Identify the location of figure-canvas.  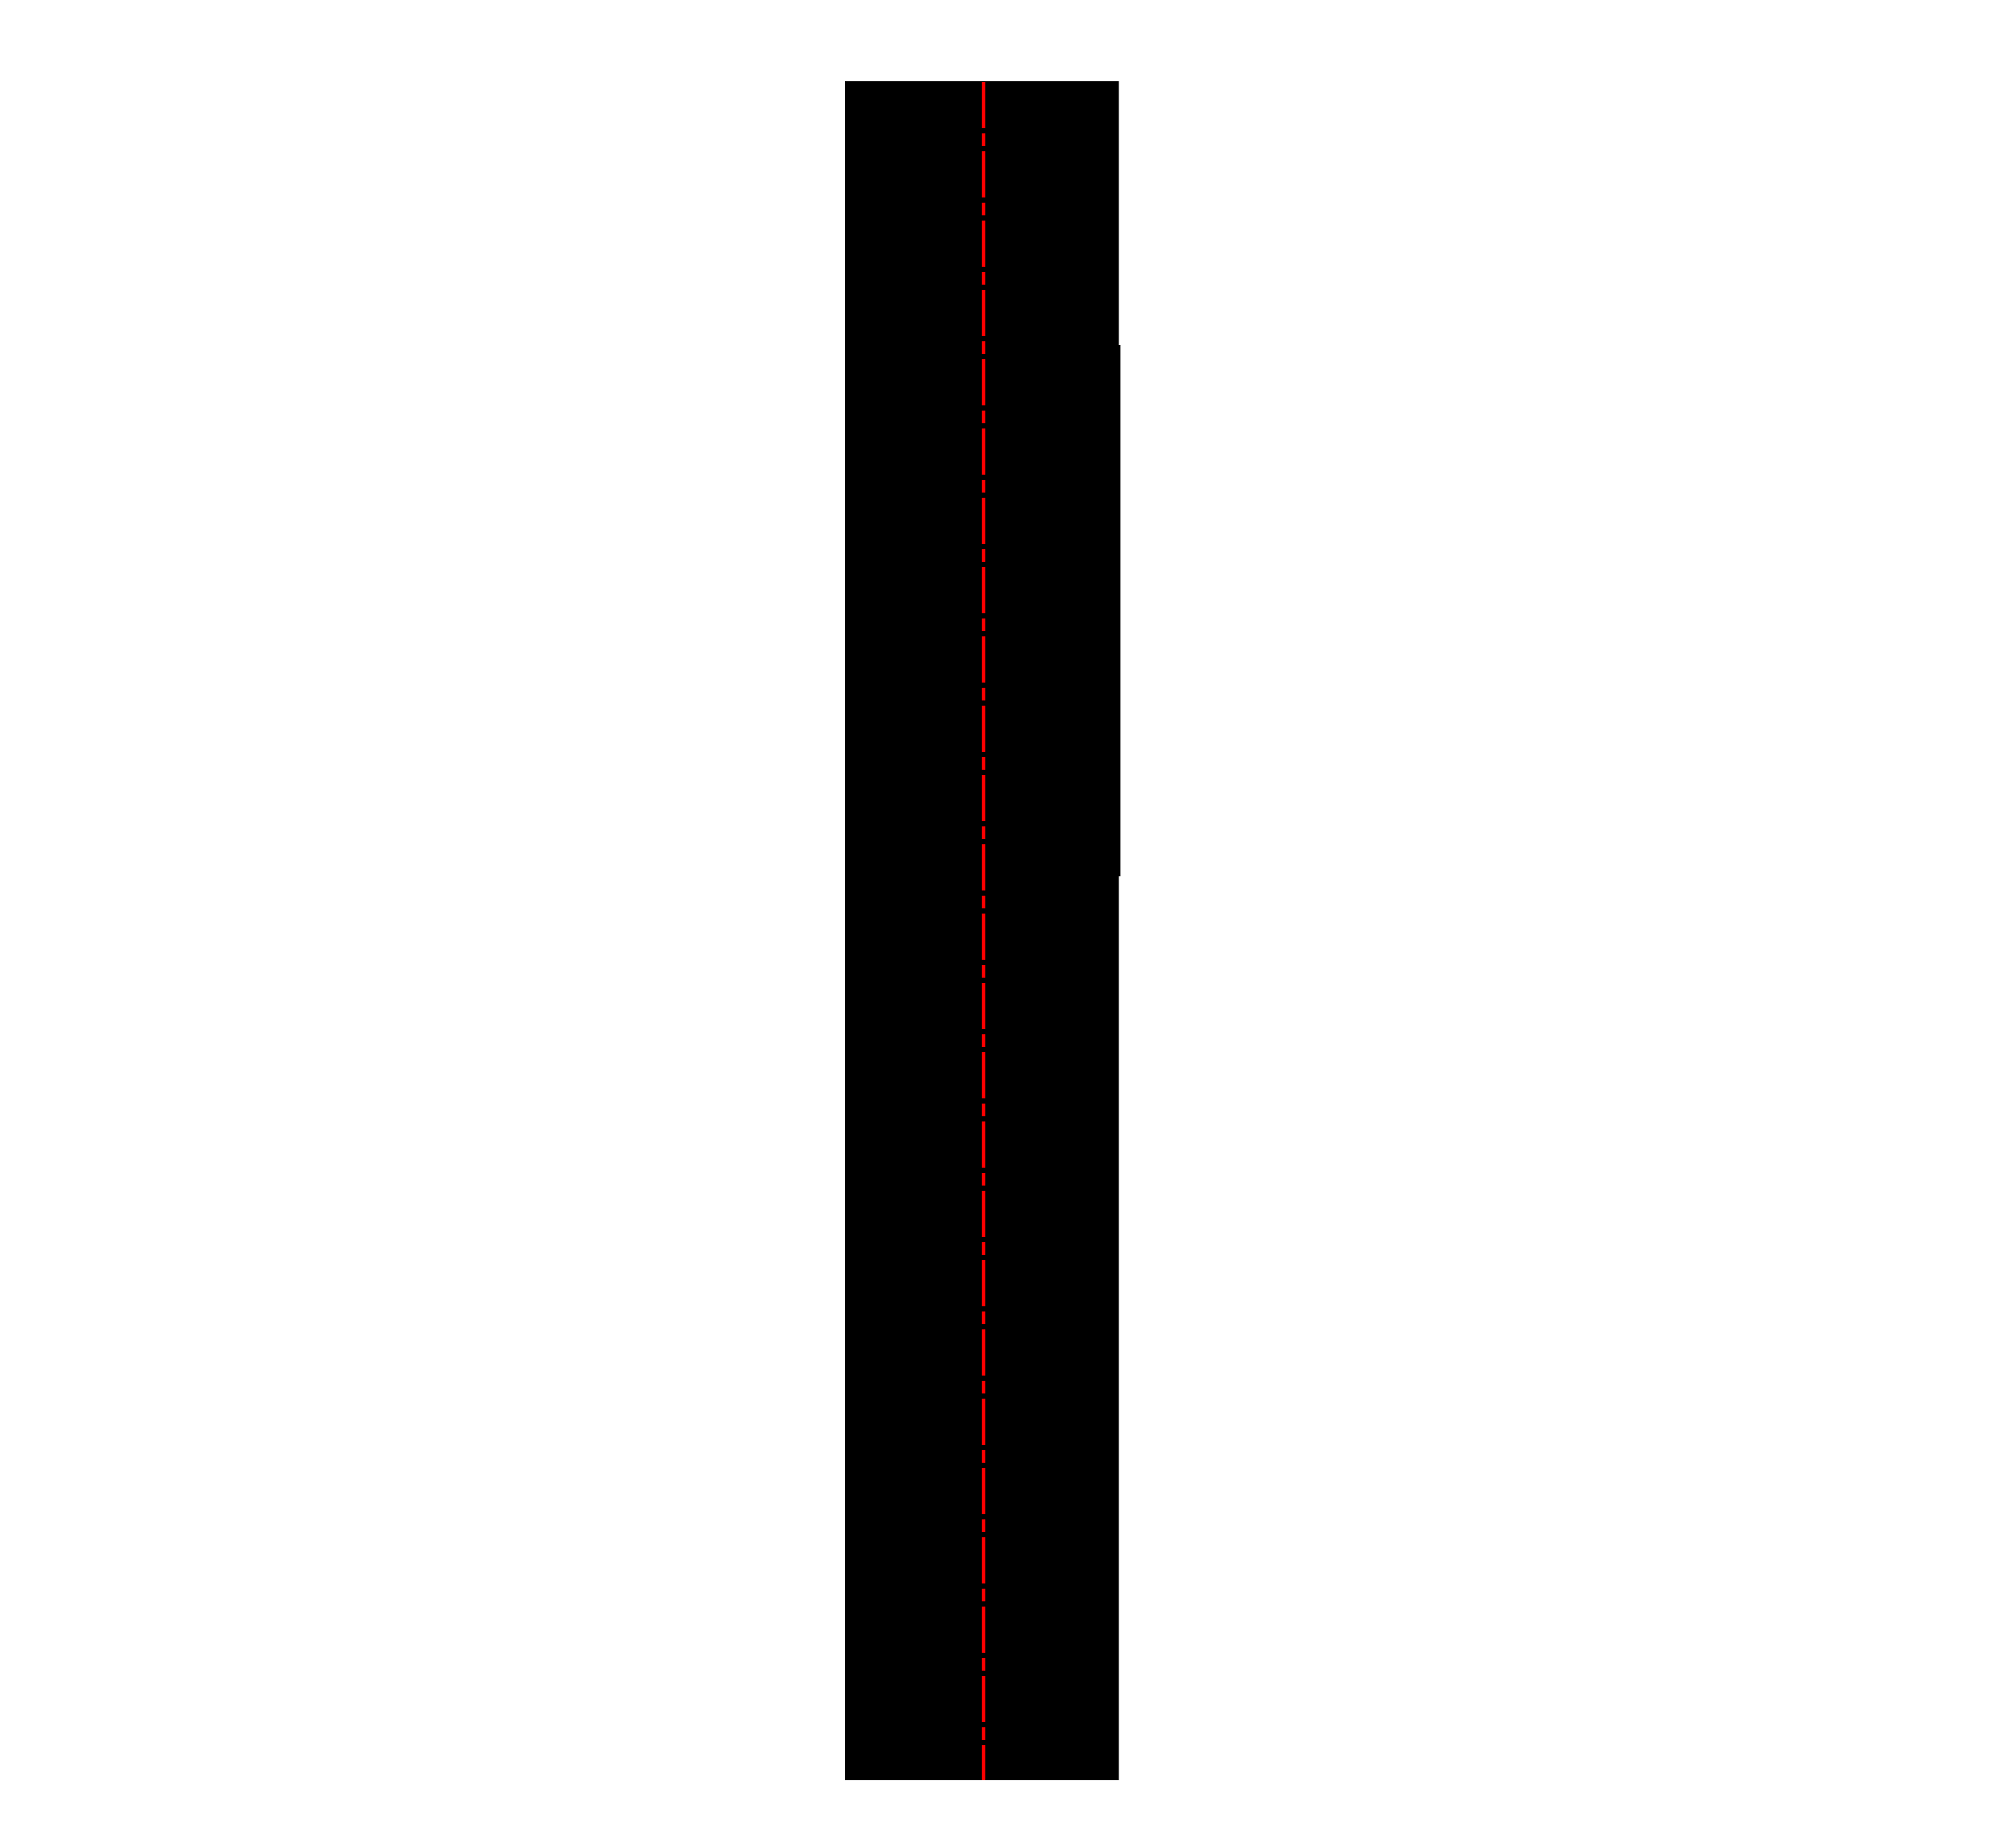
(983, 930).